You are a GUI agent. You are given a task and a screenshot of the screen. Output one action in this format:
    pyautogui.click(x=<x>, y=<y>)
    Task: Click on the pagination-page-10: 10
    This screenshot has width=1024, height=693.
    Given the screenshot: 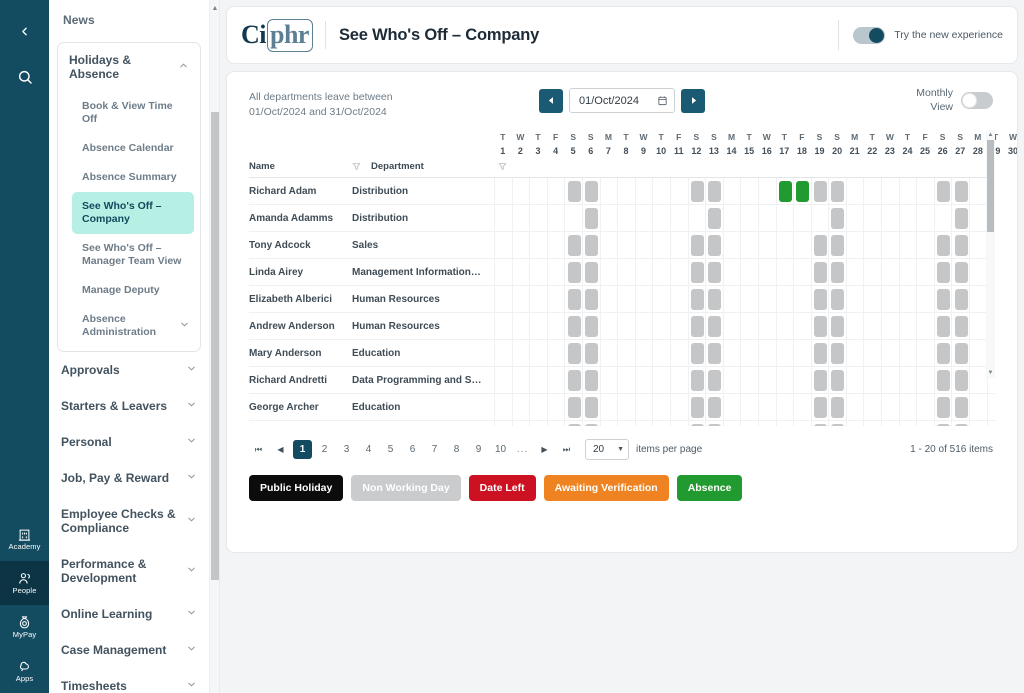 What is the action you would take?
    pyautogui.click(x=500, y=449)
    